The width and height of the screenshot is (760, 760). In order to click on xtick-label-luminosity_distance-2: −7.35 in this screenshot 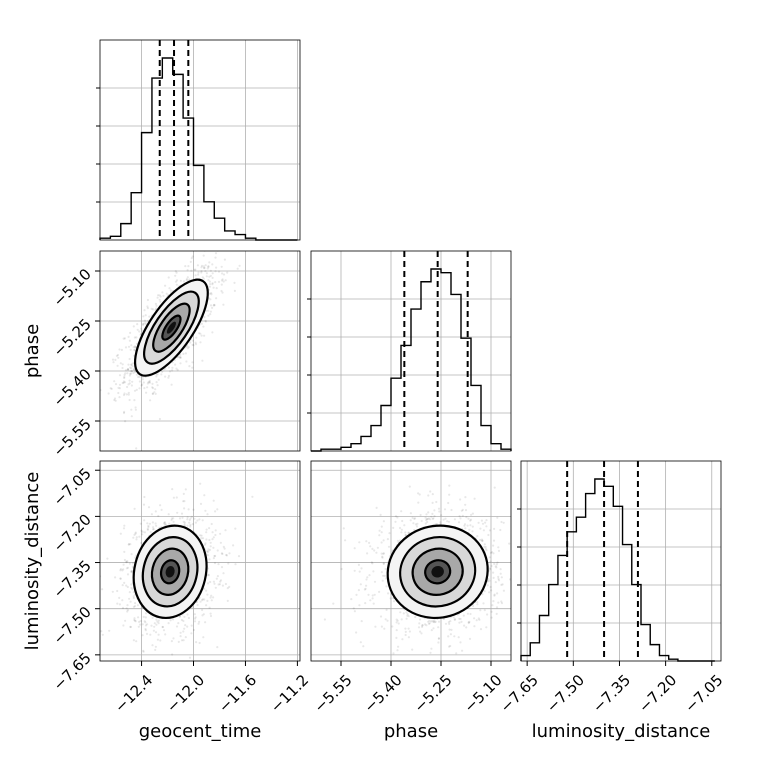, I will do `click(611, 693)`.